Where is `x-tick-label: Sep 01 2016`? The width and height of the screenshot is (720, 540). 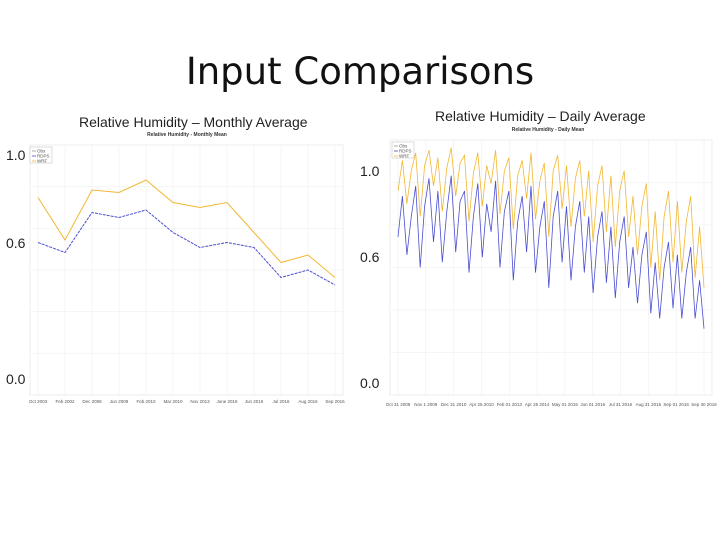
x-tick-label: Sep 01 2016 is located at coordinates (676, 404).